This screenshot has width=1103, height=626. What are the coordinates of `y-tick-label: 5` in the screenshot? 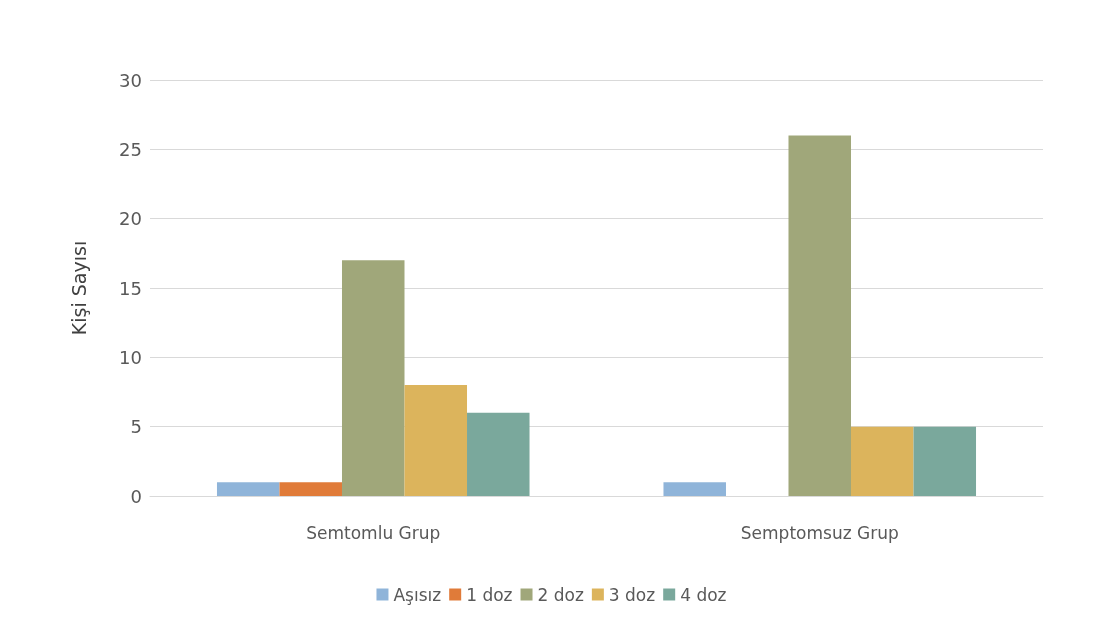 It's located at (136, 427).